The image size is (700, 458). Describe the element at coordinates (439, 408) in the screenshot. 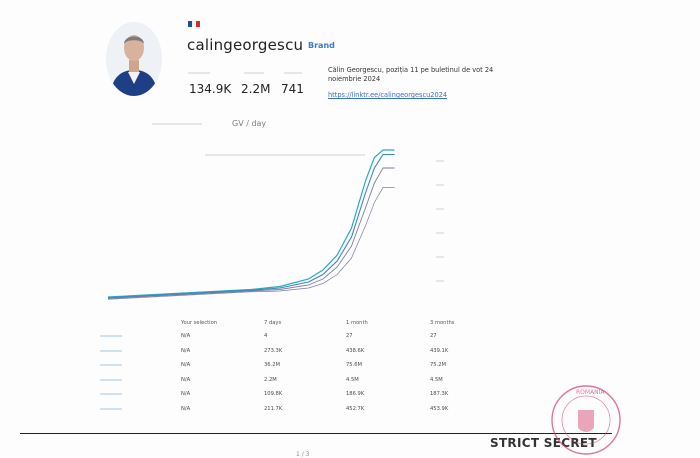

I see `table-cell: 453.9K` at that location.